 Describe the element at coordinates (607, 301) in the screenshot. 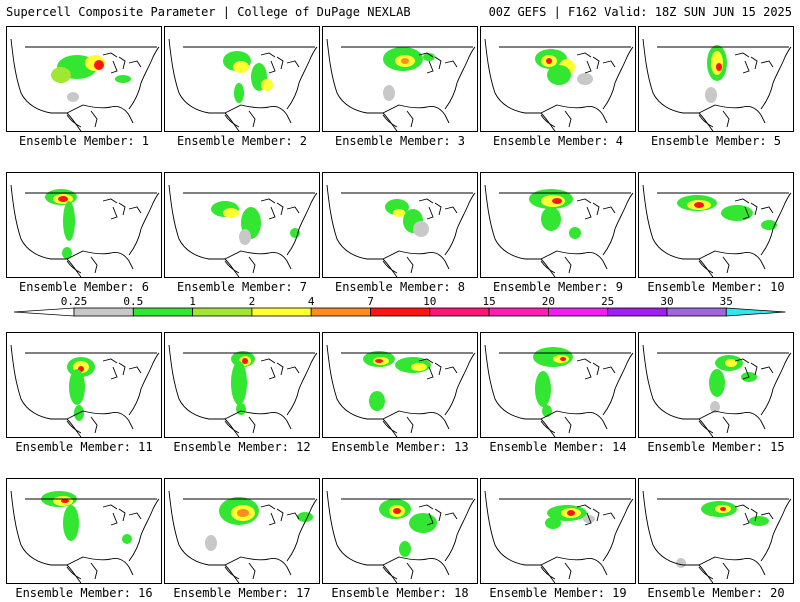

I see `color-scale-tick-label: 25` at that location.